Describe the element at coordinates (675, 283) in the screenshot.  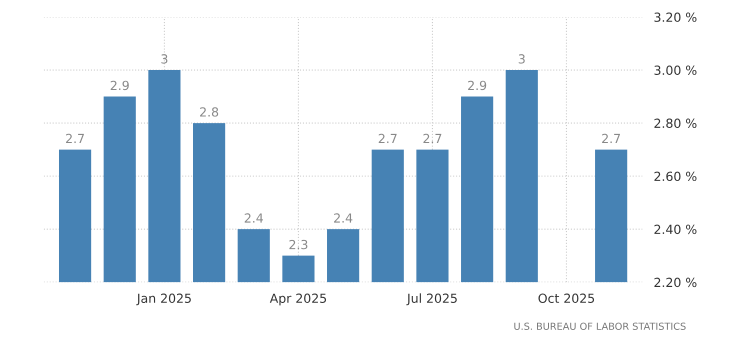
I see `y-tick-label: 2.20 %` at that location.